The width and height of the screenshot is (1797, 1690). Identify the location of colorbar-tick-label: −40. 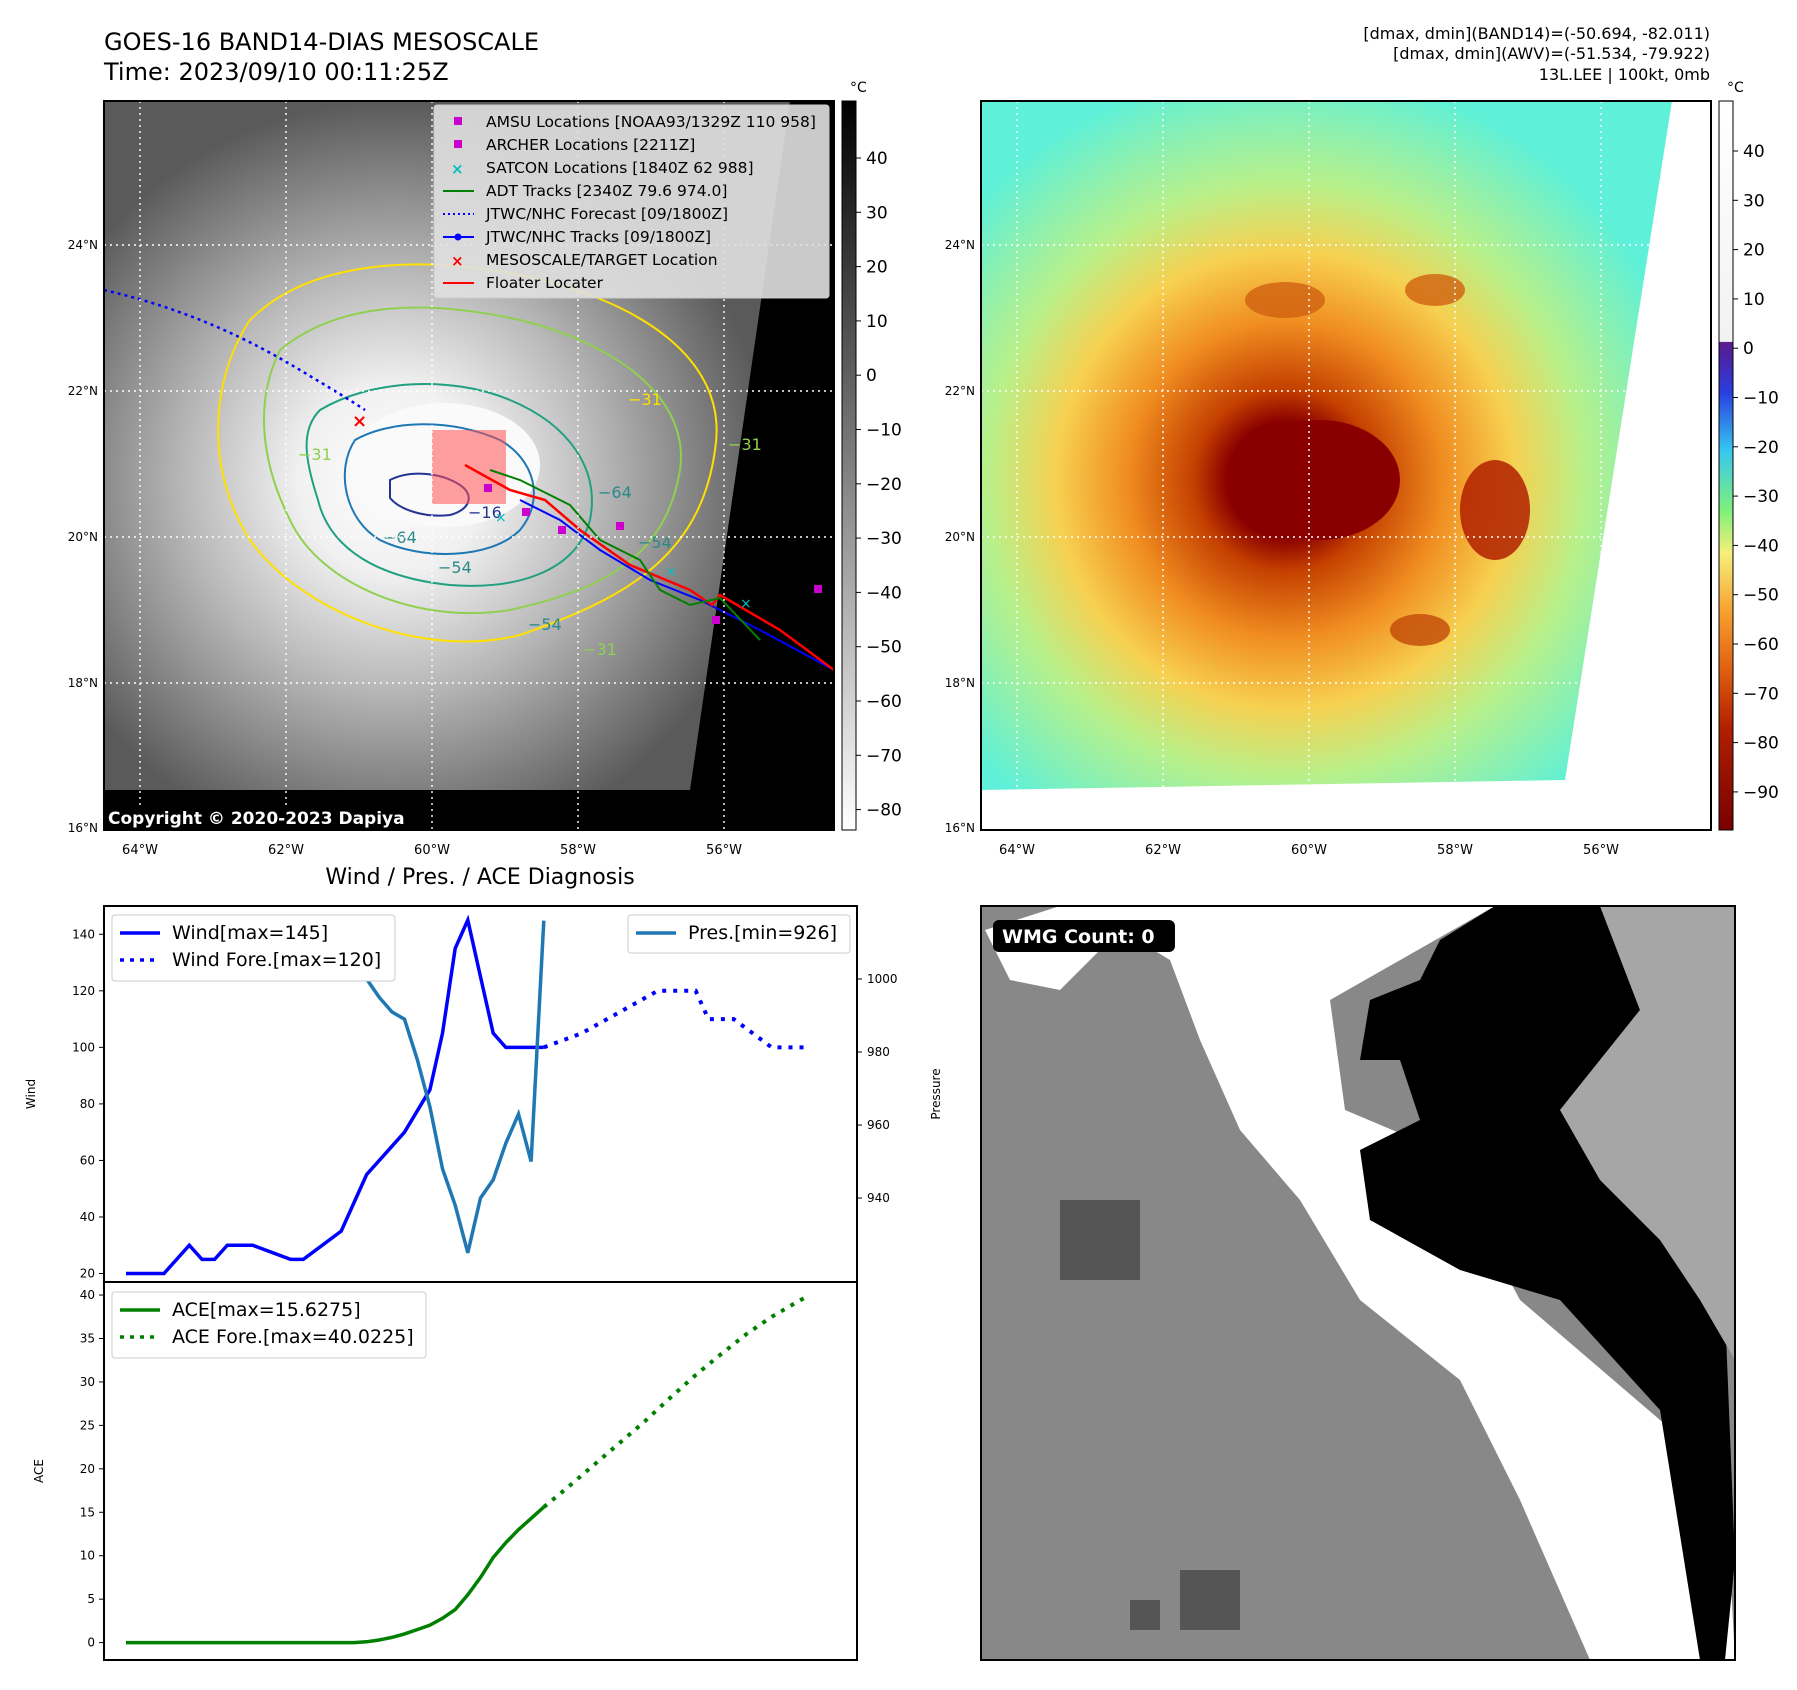
(1761, 546).